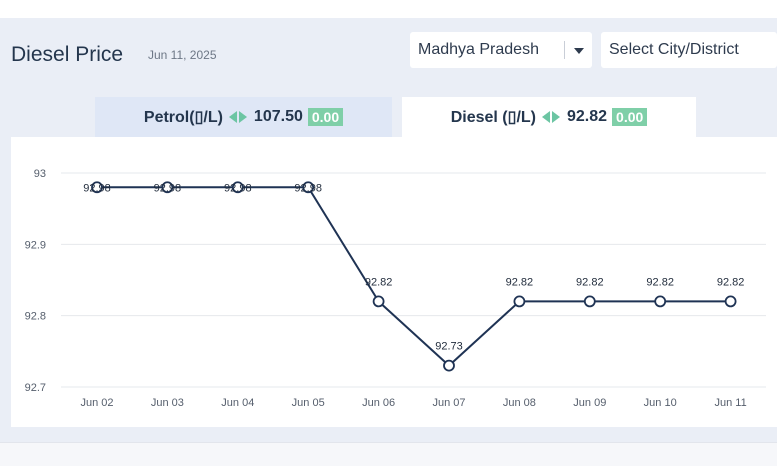 This screenshot has height=466, width=777. What do you see at coordinates (182, 55) in the screenshot?
I see `price-date: Jun 11, 2025` at bounding box center [182, 55].